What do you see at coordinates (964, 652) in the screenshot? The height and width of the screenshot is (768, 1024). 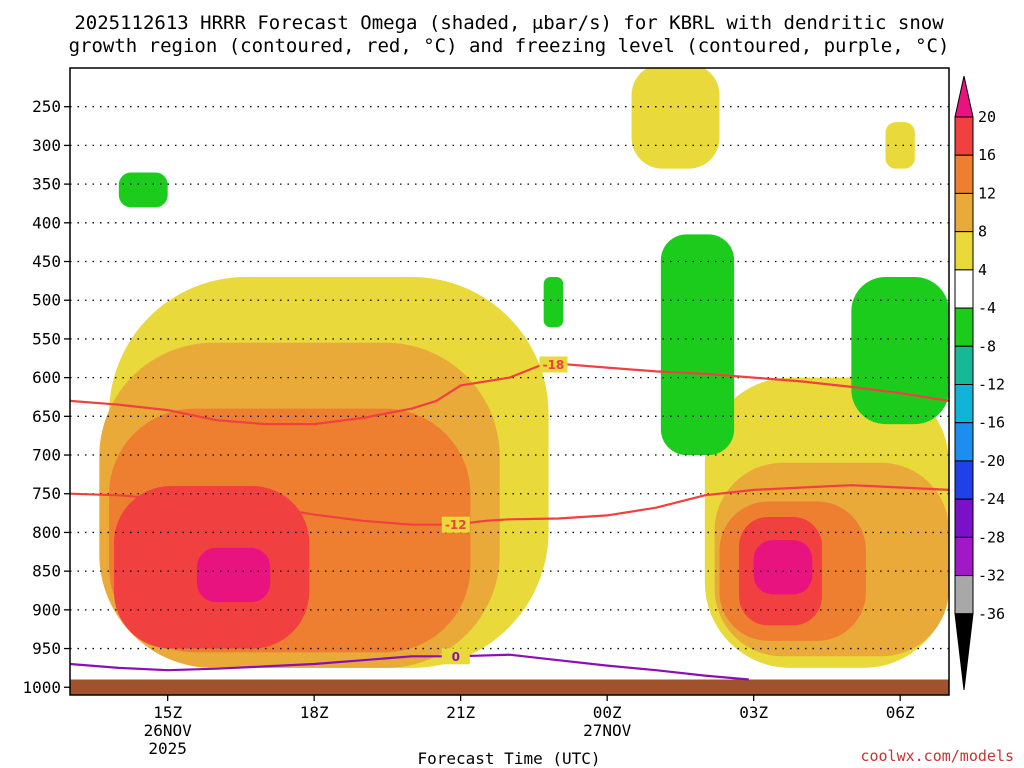 I see `colorbar-bottom-arrow` at bounding box center [964, 652].